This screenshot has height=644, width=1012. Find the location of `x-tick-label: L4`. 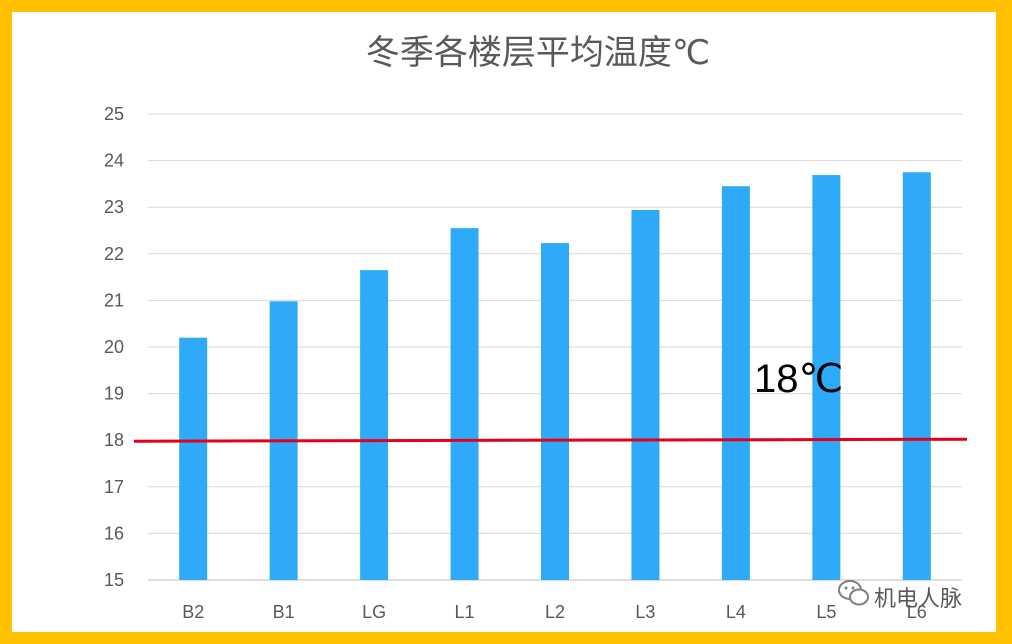

x-tick-label: L4 is located at coordinates (736, 612).